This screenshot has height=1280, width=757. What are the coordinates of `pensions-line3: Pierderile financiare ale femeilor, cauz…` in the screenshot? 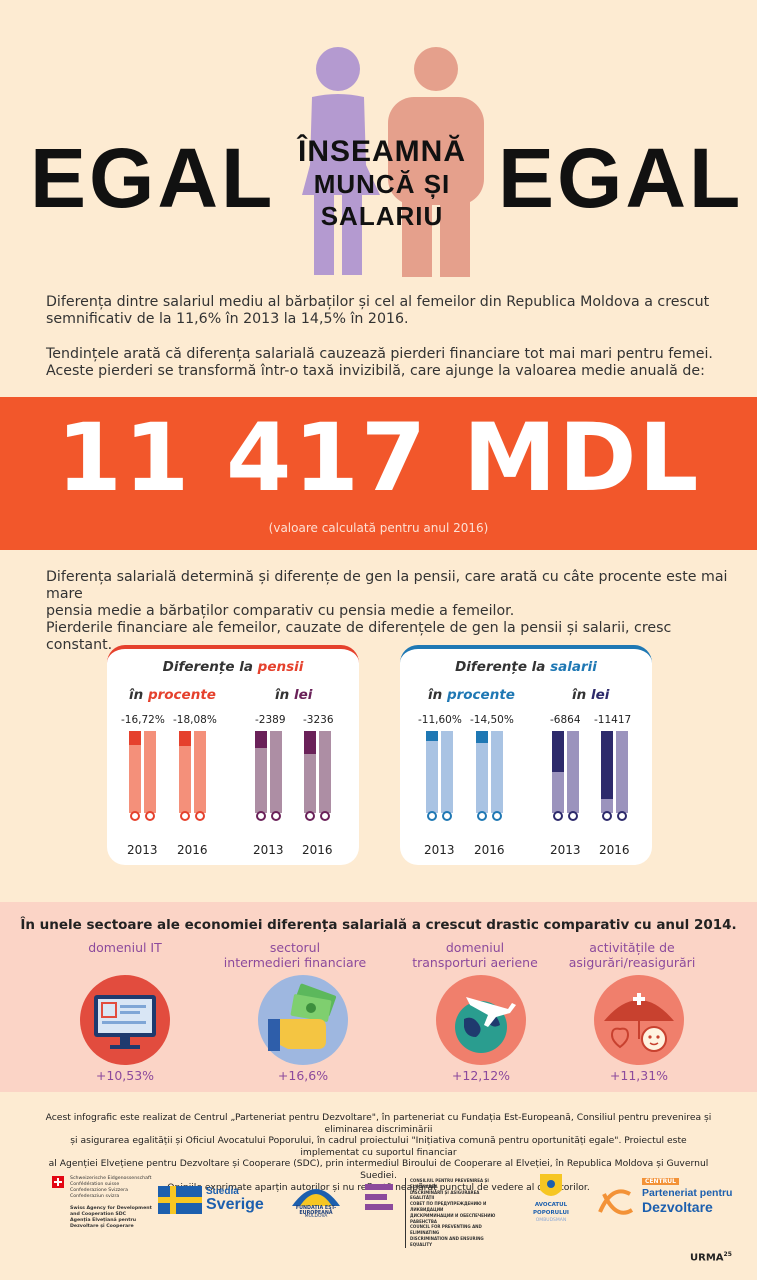 It's located at (359, 636).